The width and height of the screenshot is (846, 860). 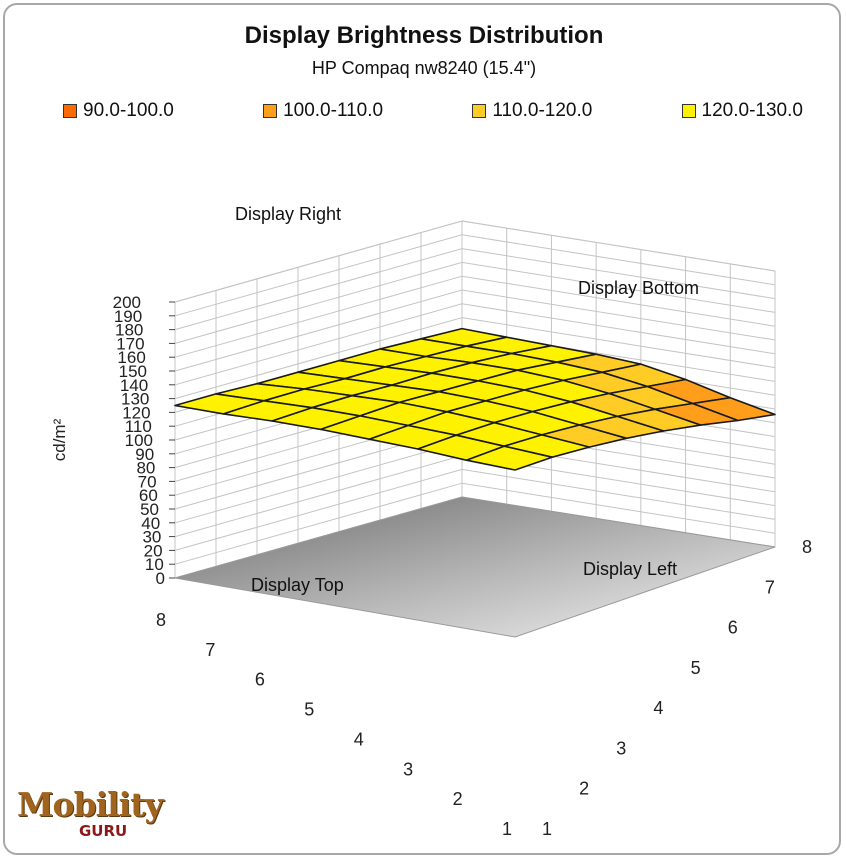 I want to click on x-tick-label: 1, so click(x=507, y=829).